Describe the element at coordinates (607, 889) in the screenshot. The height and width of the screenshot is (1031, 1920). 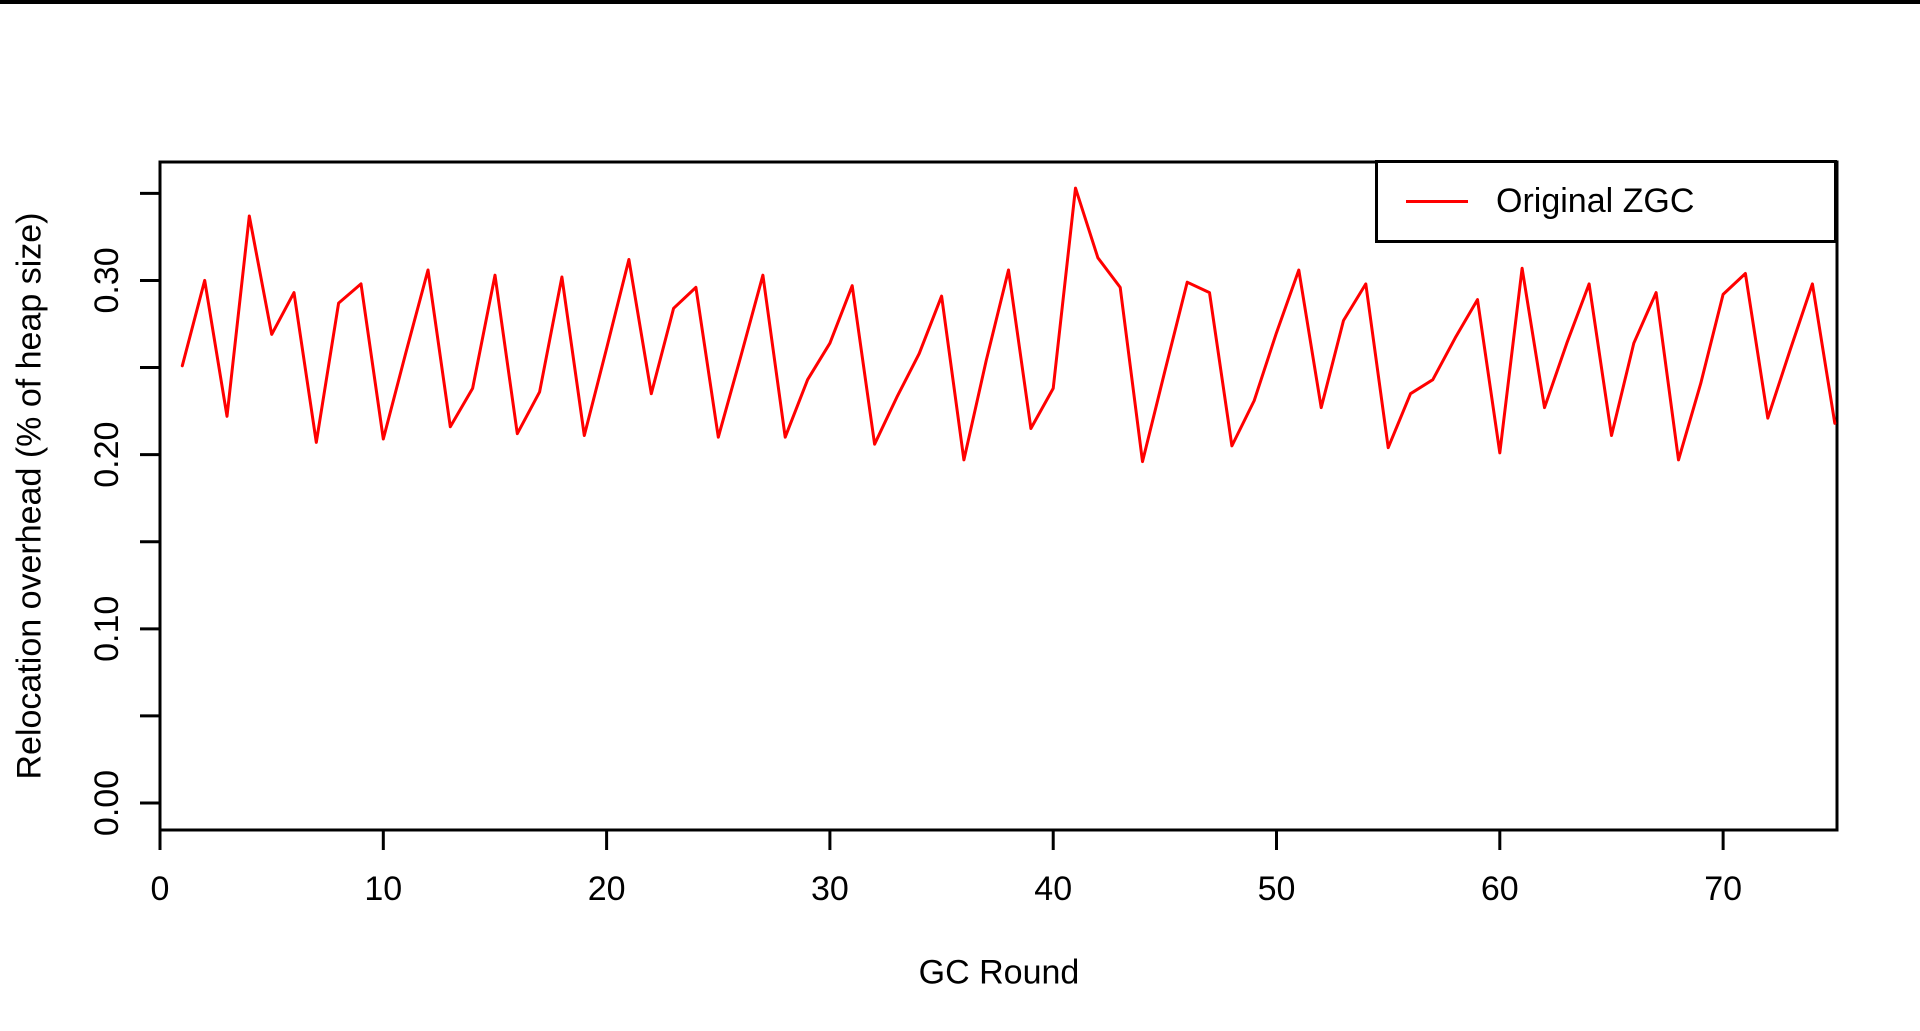
I see `x-tick-label: 20` at that location.